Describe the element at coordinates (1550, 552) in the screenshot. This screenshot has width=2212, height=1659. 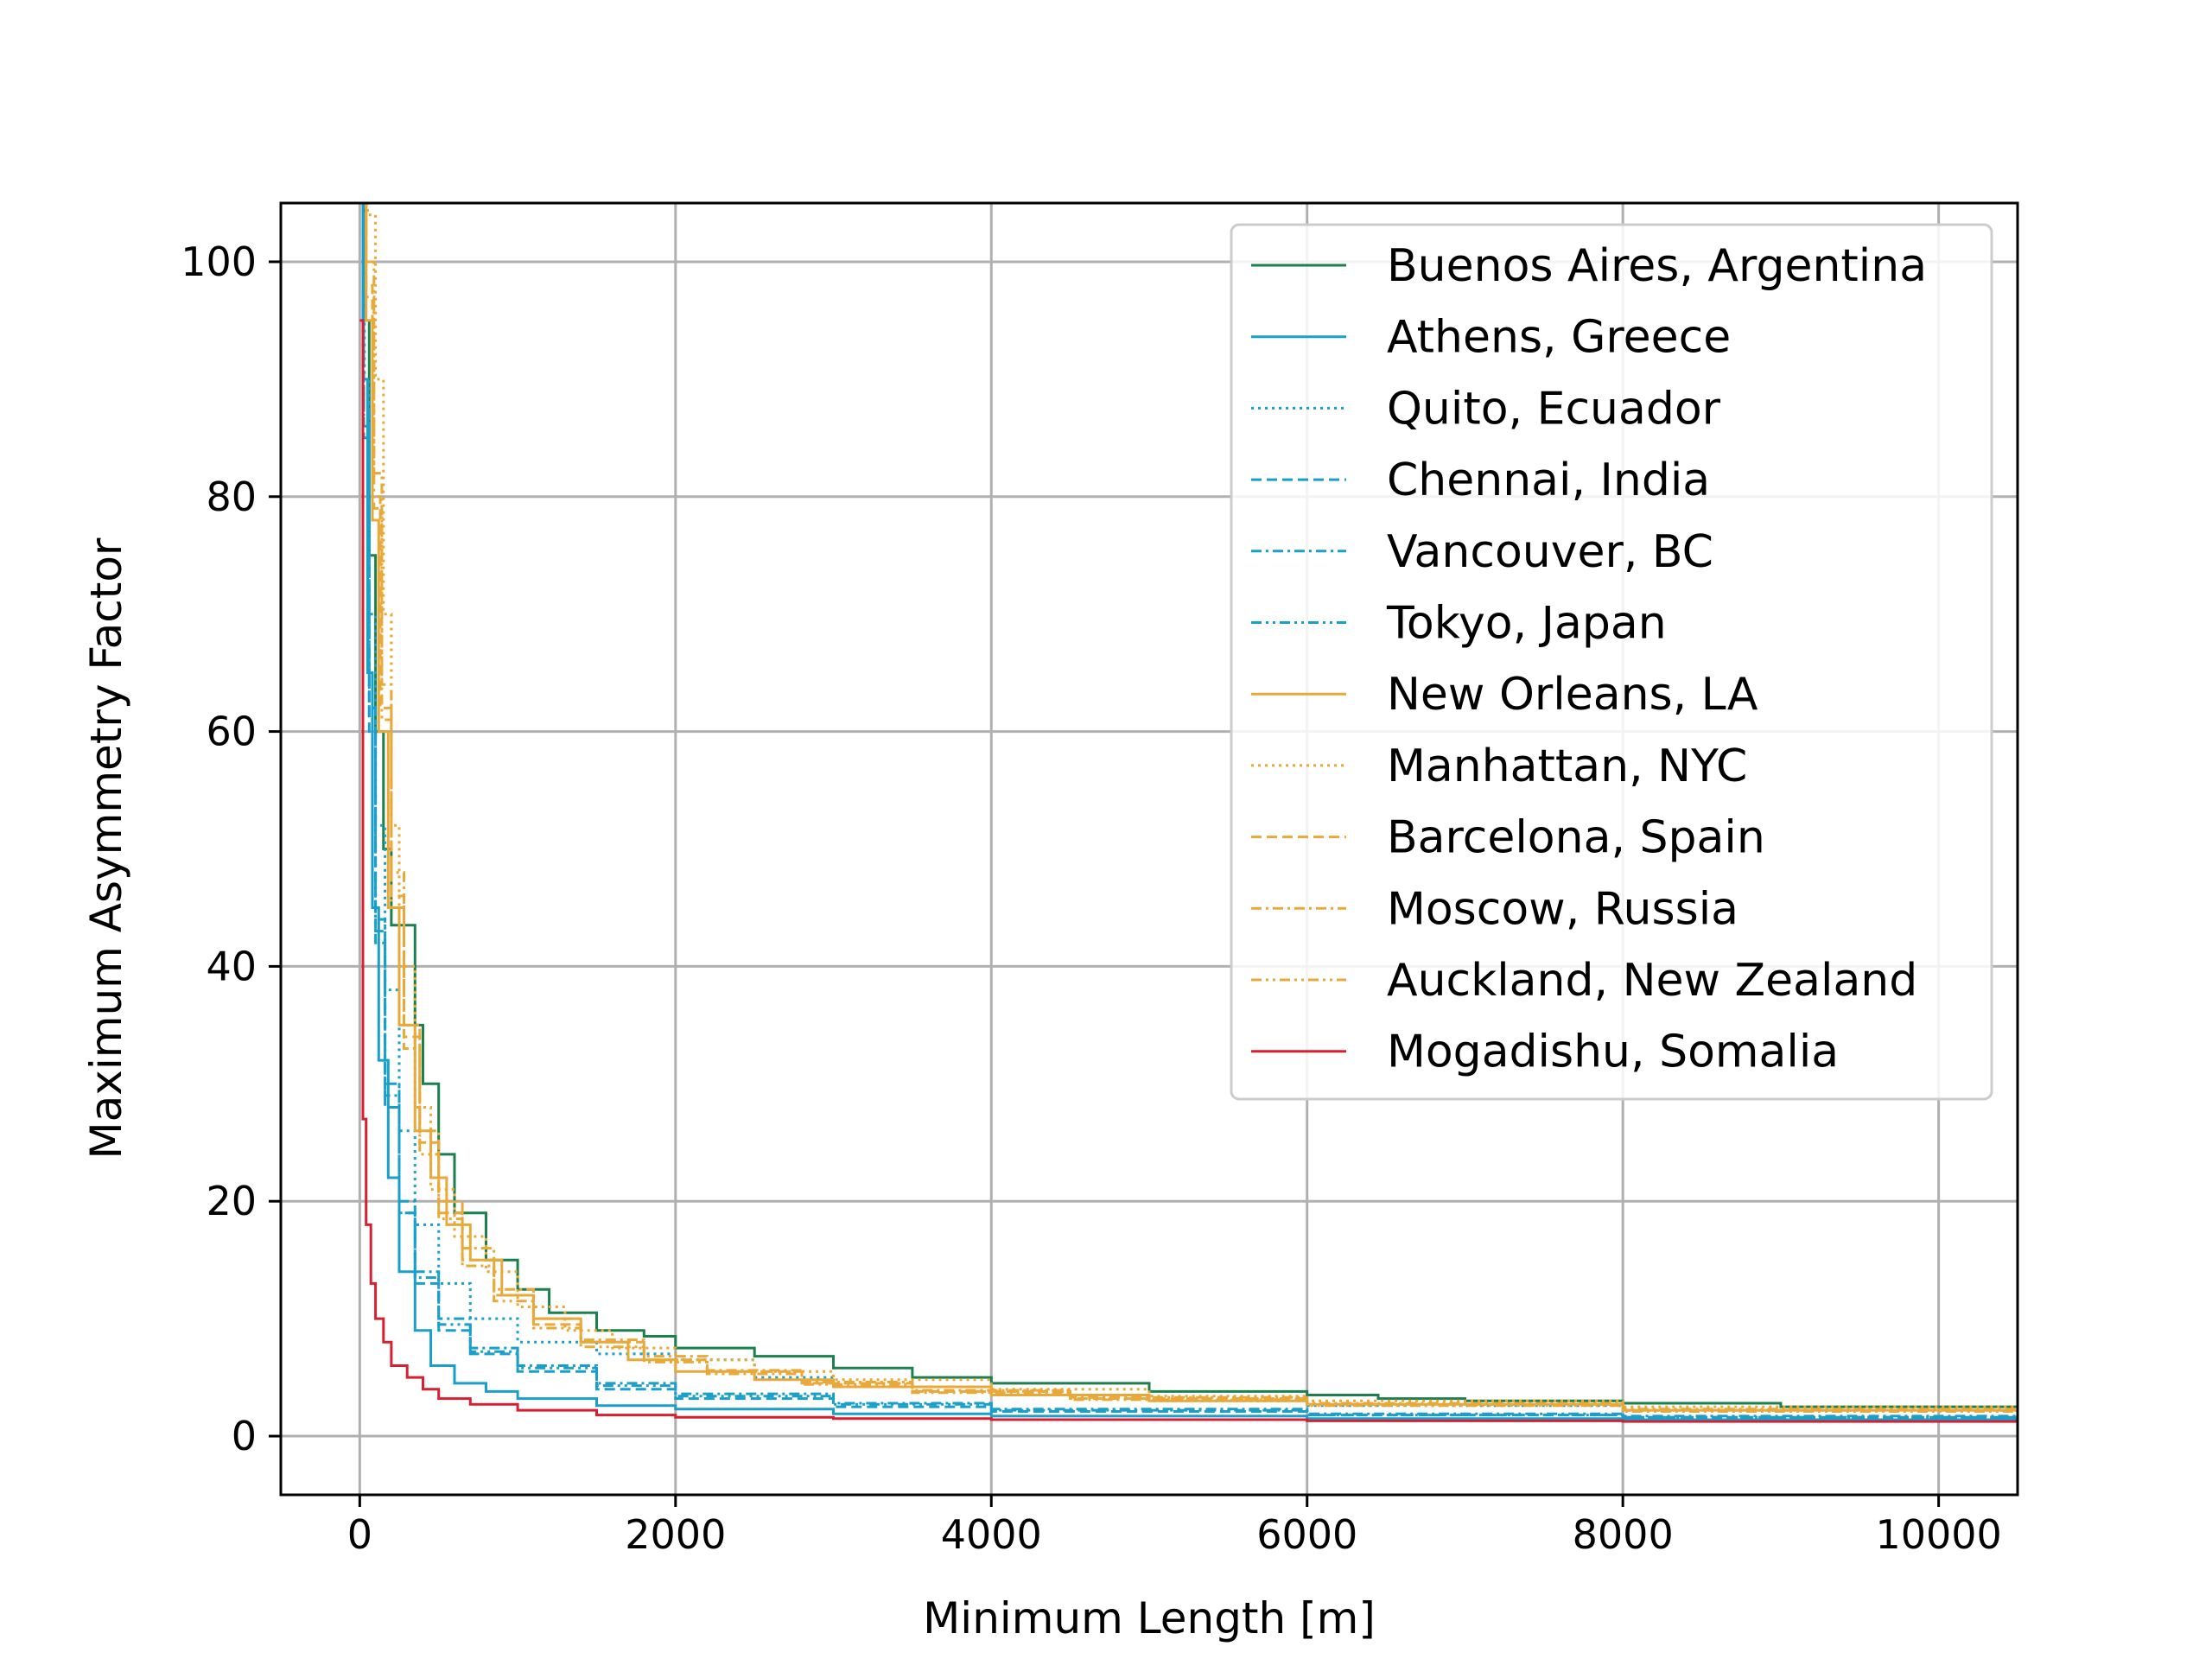
I see `legend-label: Vancouver, BC` at that location.